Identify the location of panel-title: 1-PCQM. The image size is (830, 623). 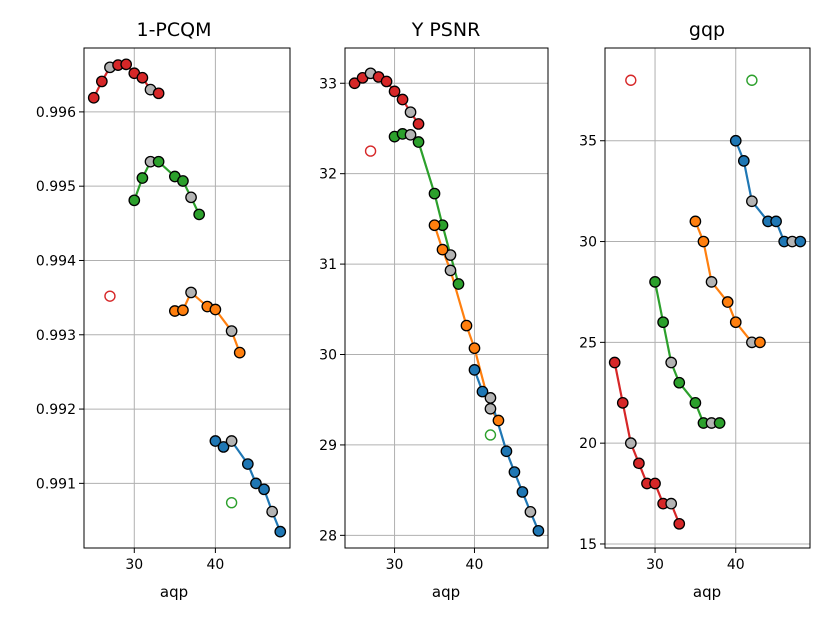
(173, 30).